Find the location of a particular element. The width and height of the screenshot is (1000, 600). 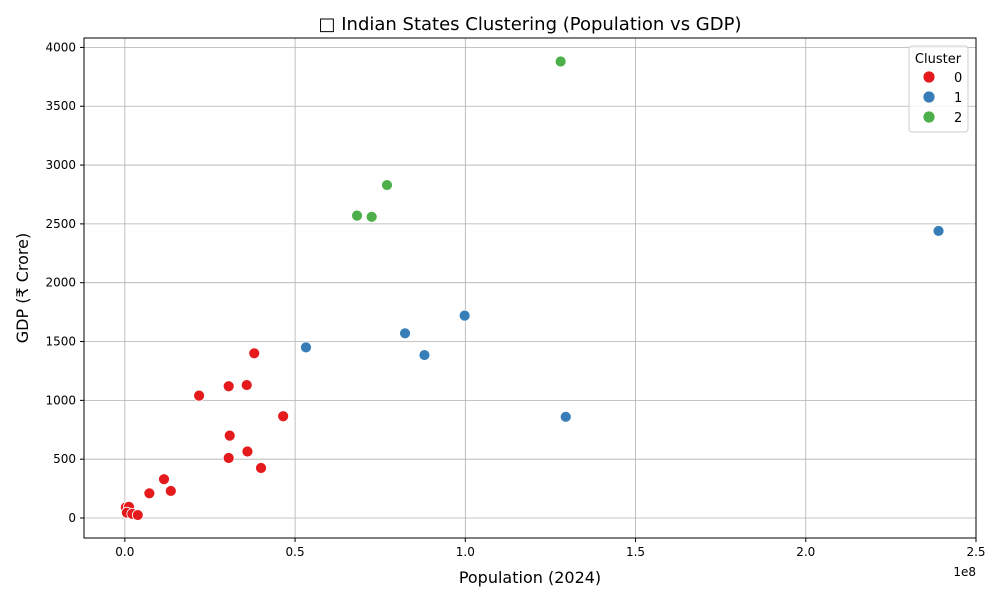

x-offset-label: 1e8 is located at coordinates (964, 572).